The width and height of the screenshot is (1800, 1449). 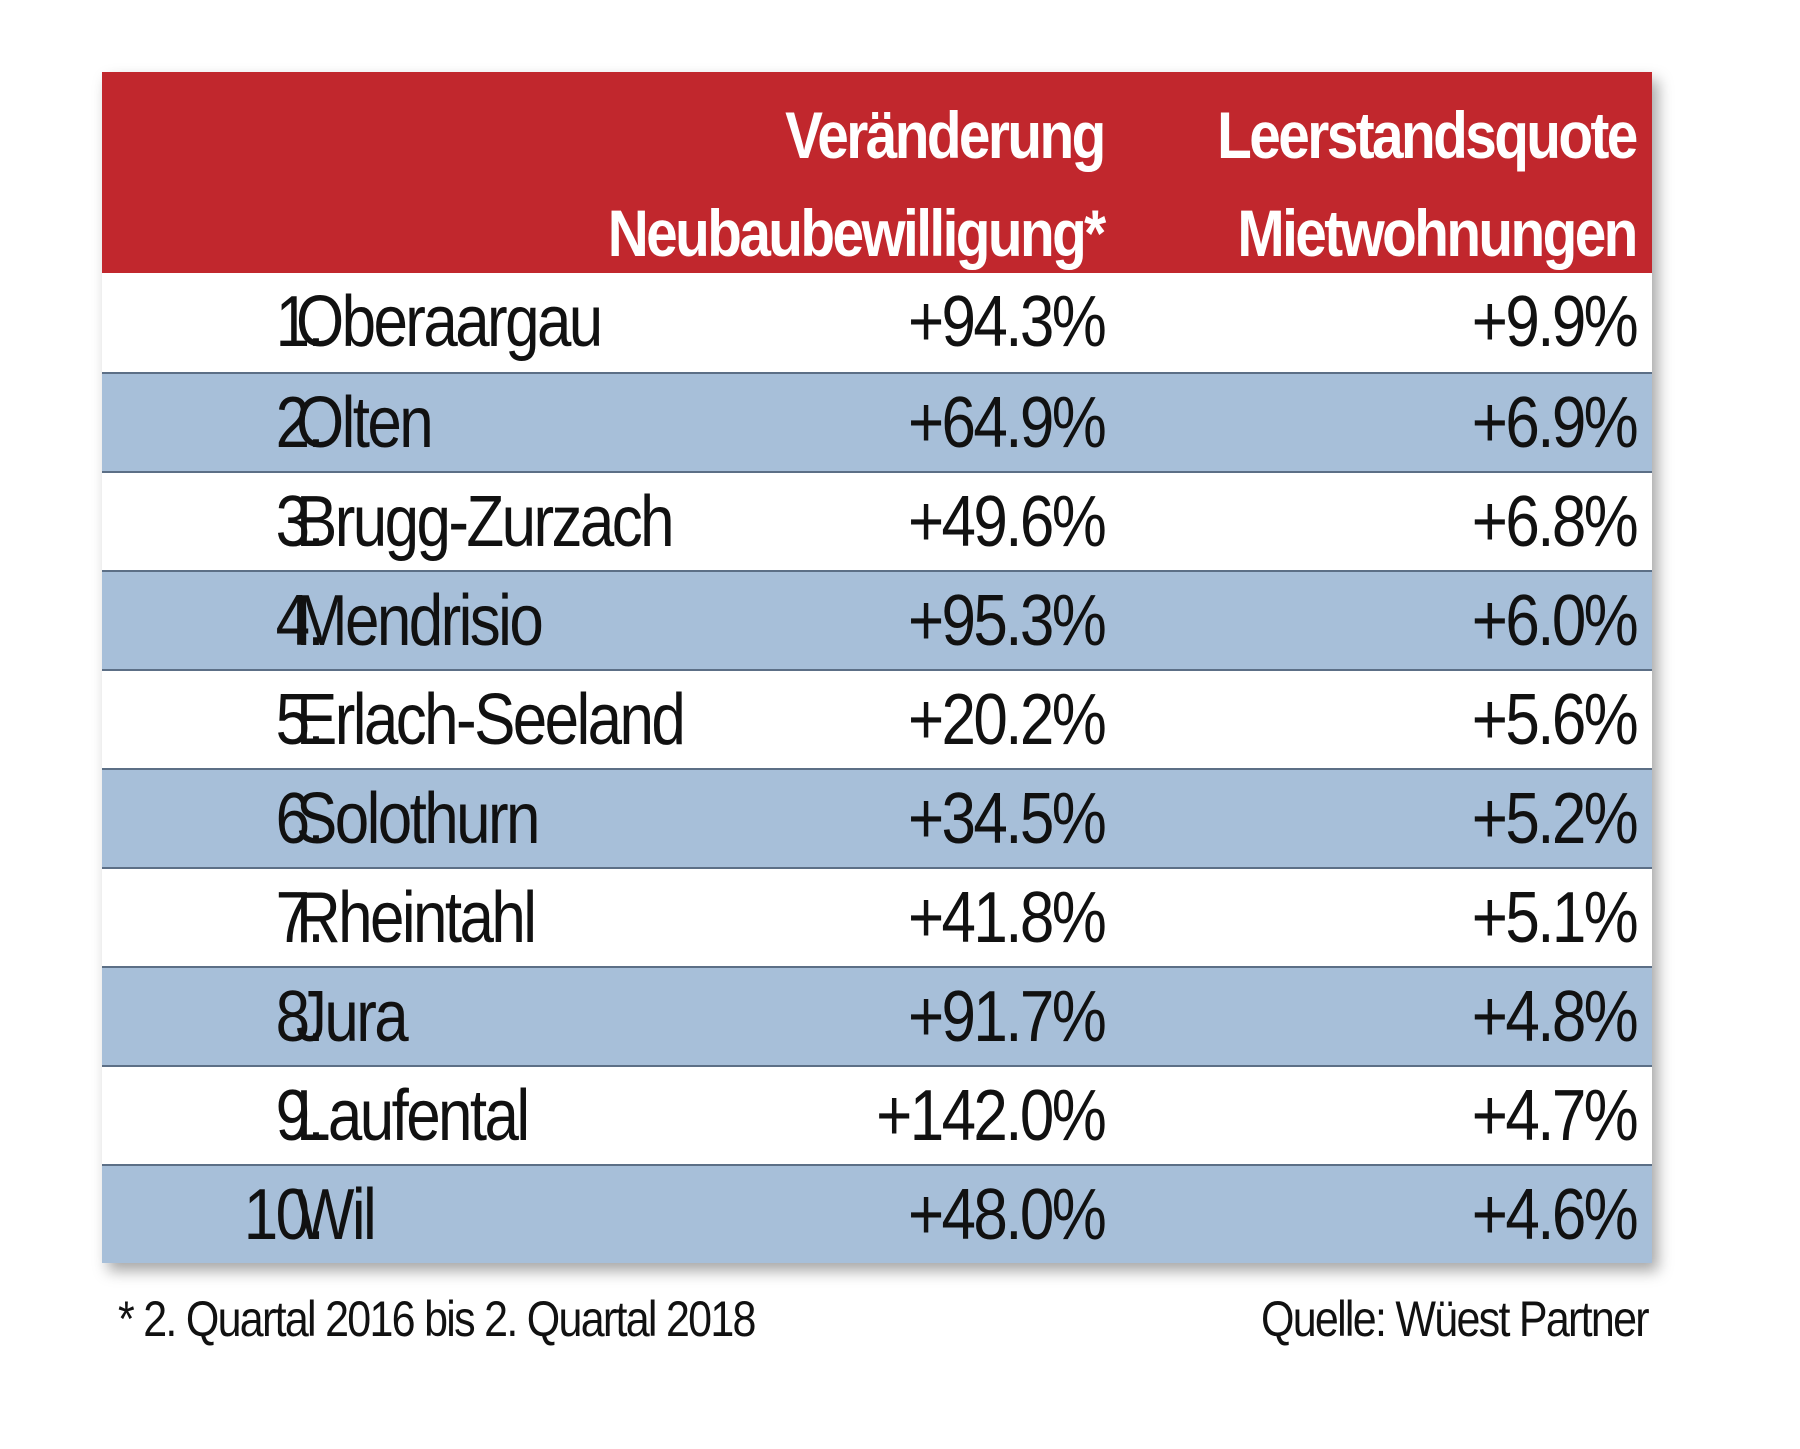 I want to click on header-neubau-line2: Neubaubewilligung*, so click(x=857, y=233).